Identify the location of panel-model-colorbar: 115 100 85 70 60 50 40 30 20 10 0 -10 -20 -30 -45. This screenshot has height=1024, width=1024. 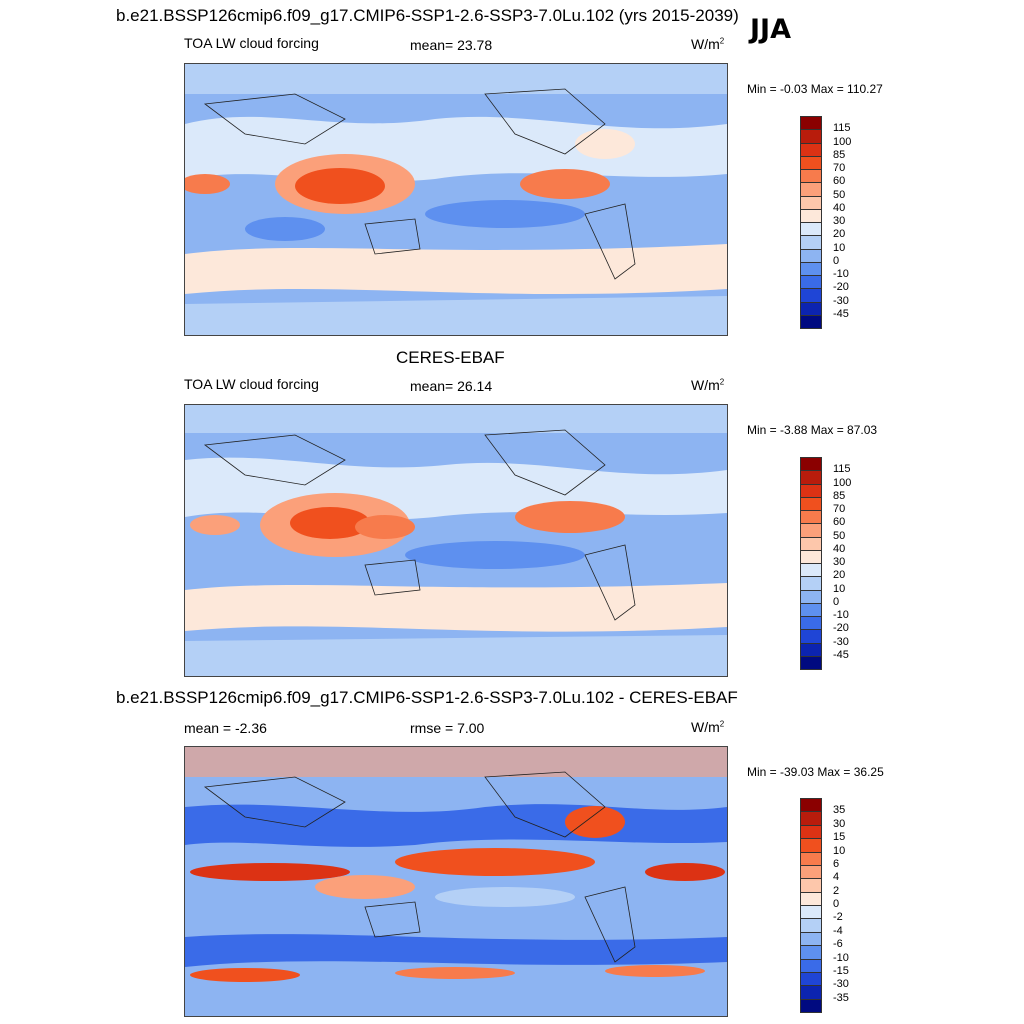
(825, 222).